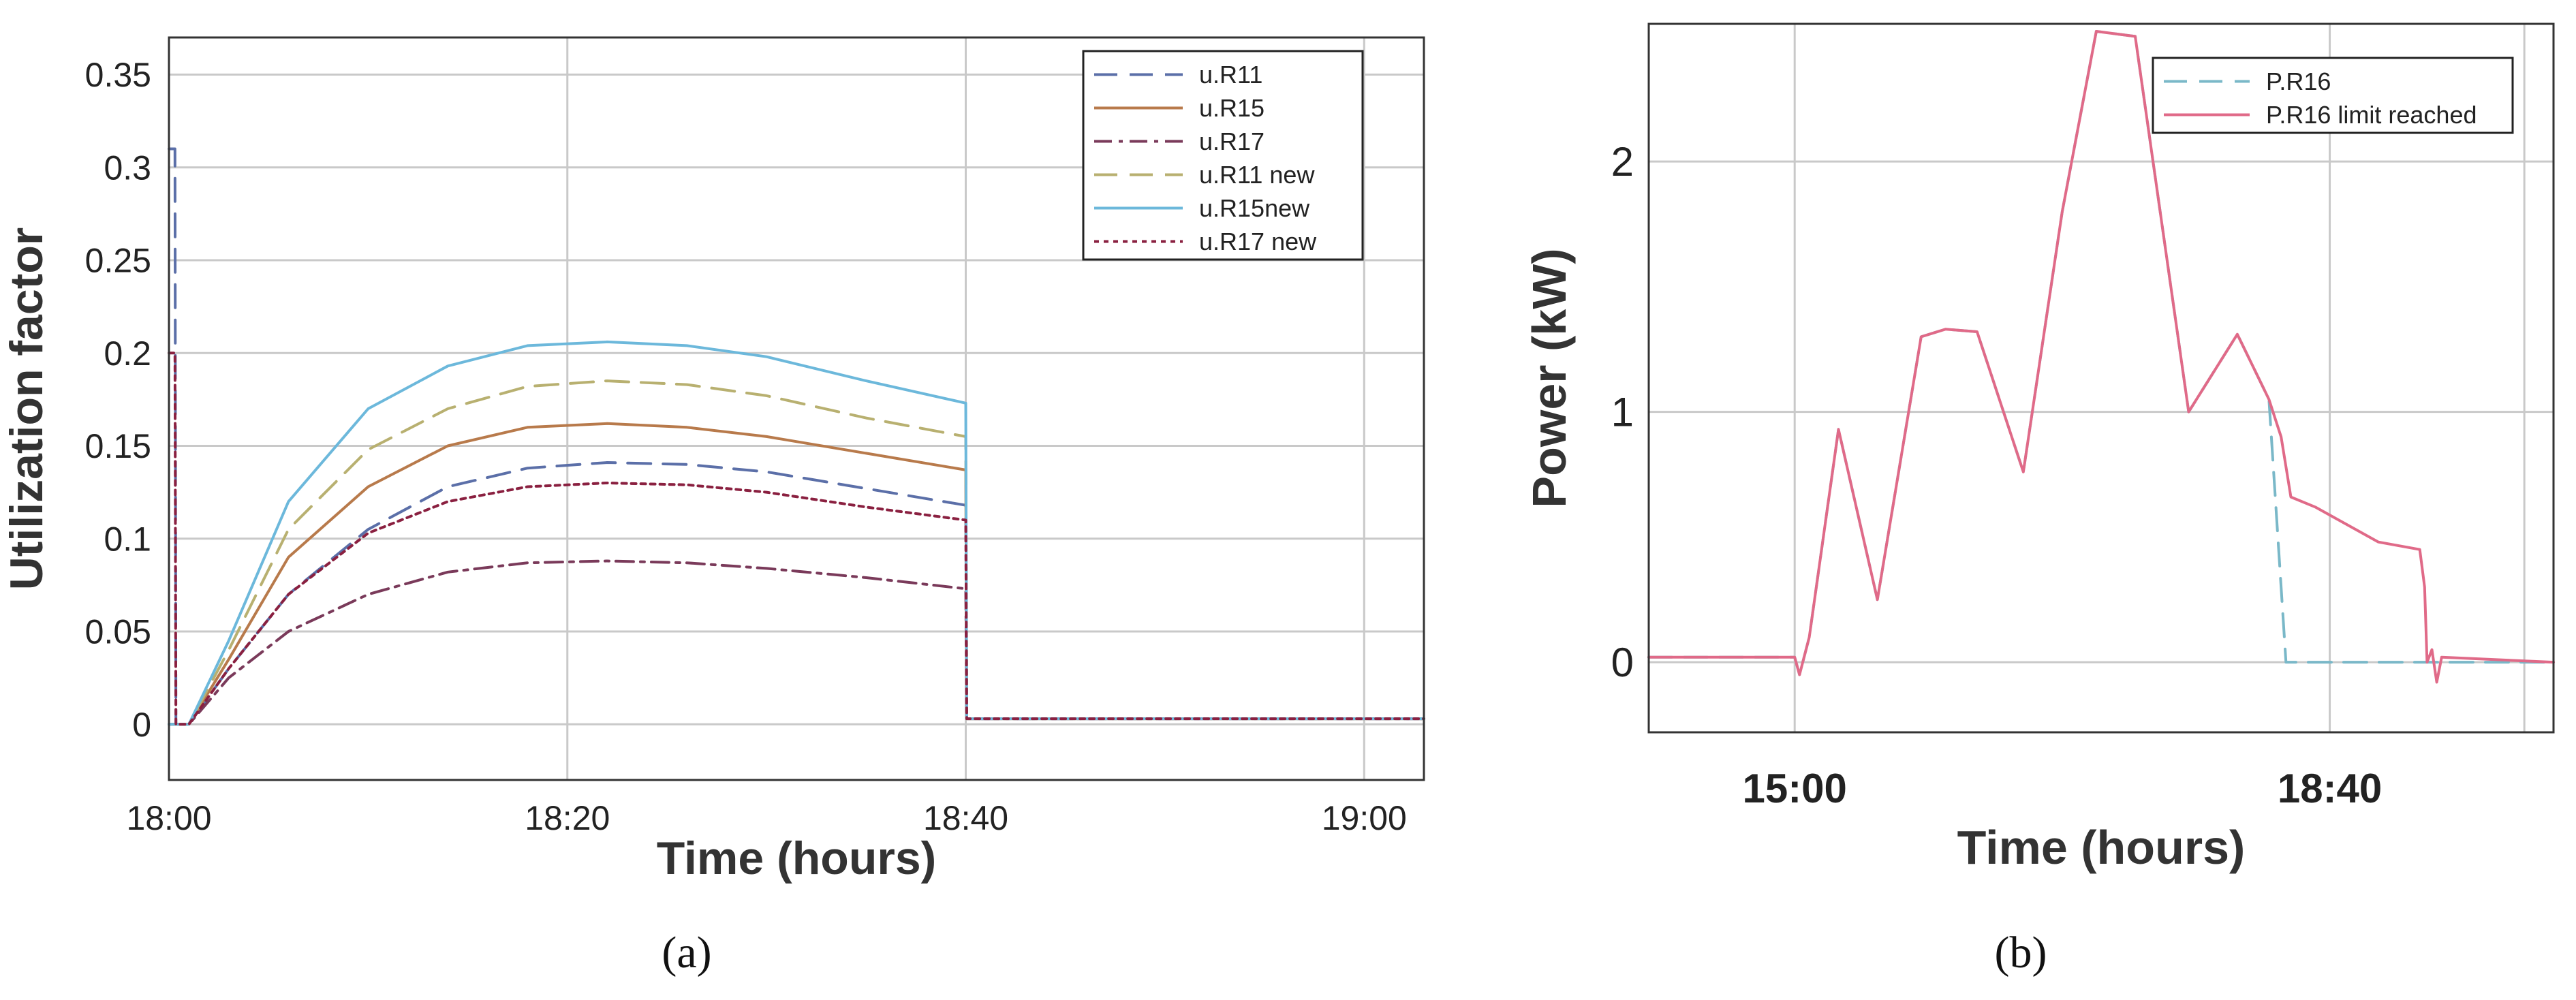 Image resolution: width=2576 pixels, height=1000 pixels. I want to click on y-tick-label: 2, so click(1623, 162).